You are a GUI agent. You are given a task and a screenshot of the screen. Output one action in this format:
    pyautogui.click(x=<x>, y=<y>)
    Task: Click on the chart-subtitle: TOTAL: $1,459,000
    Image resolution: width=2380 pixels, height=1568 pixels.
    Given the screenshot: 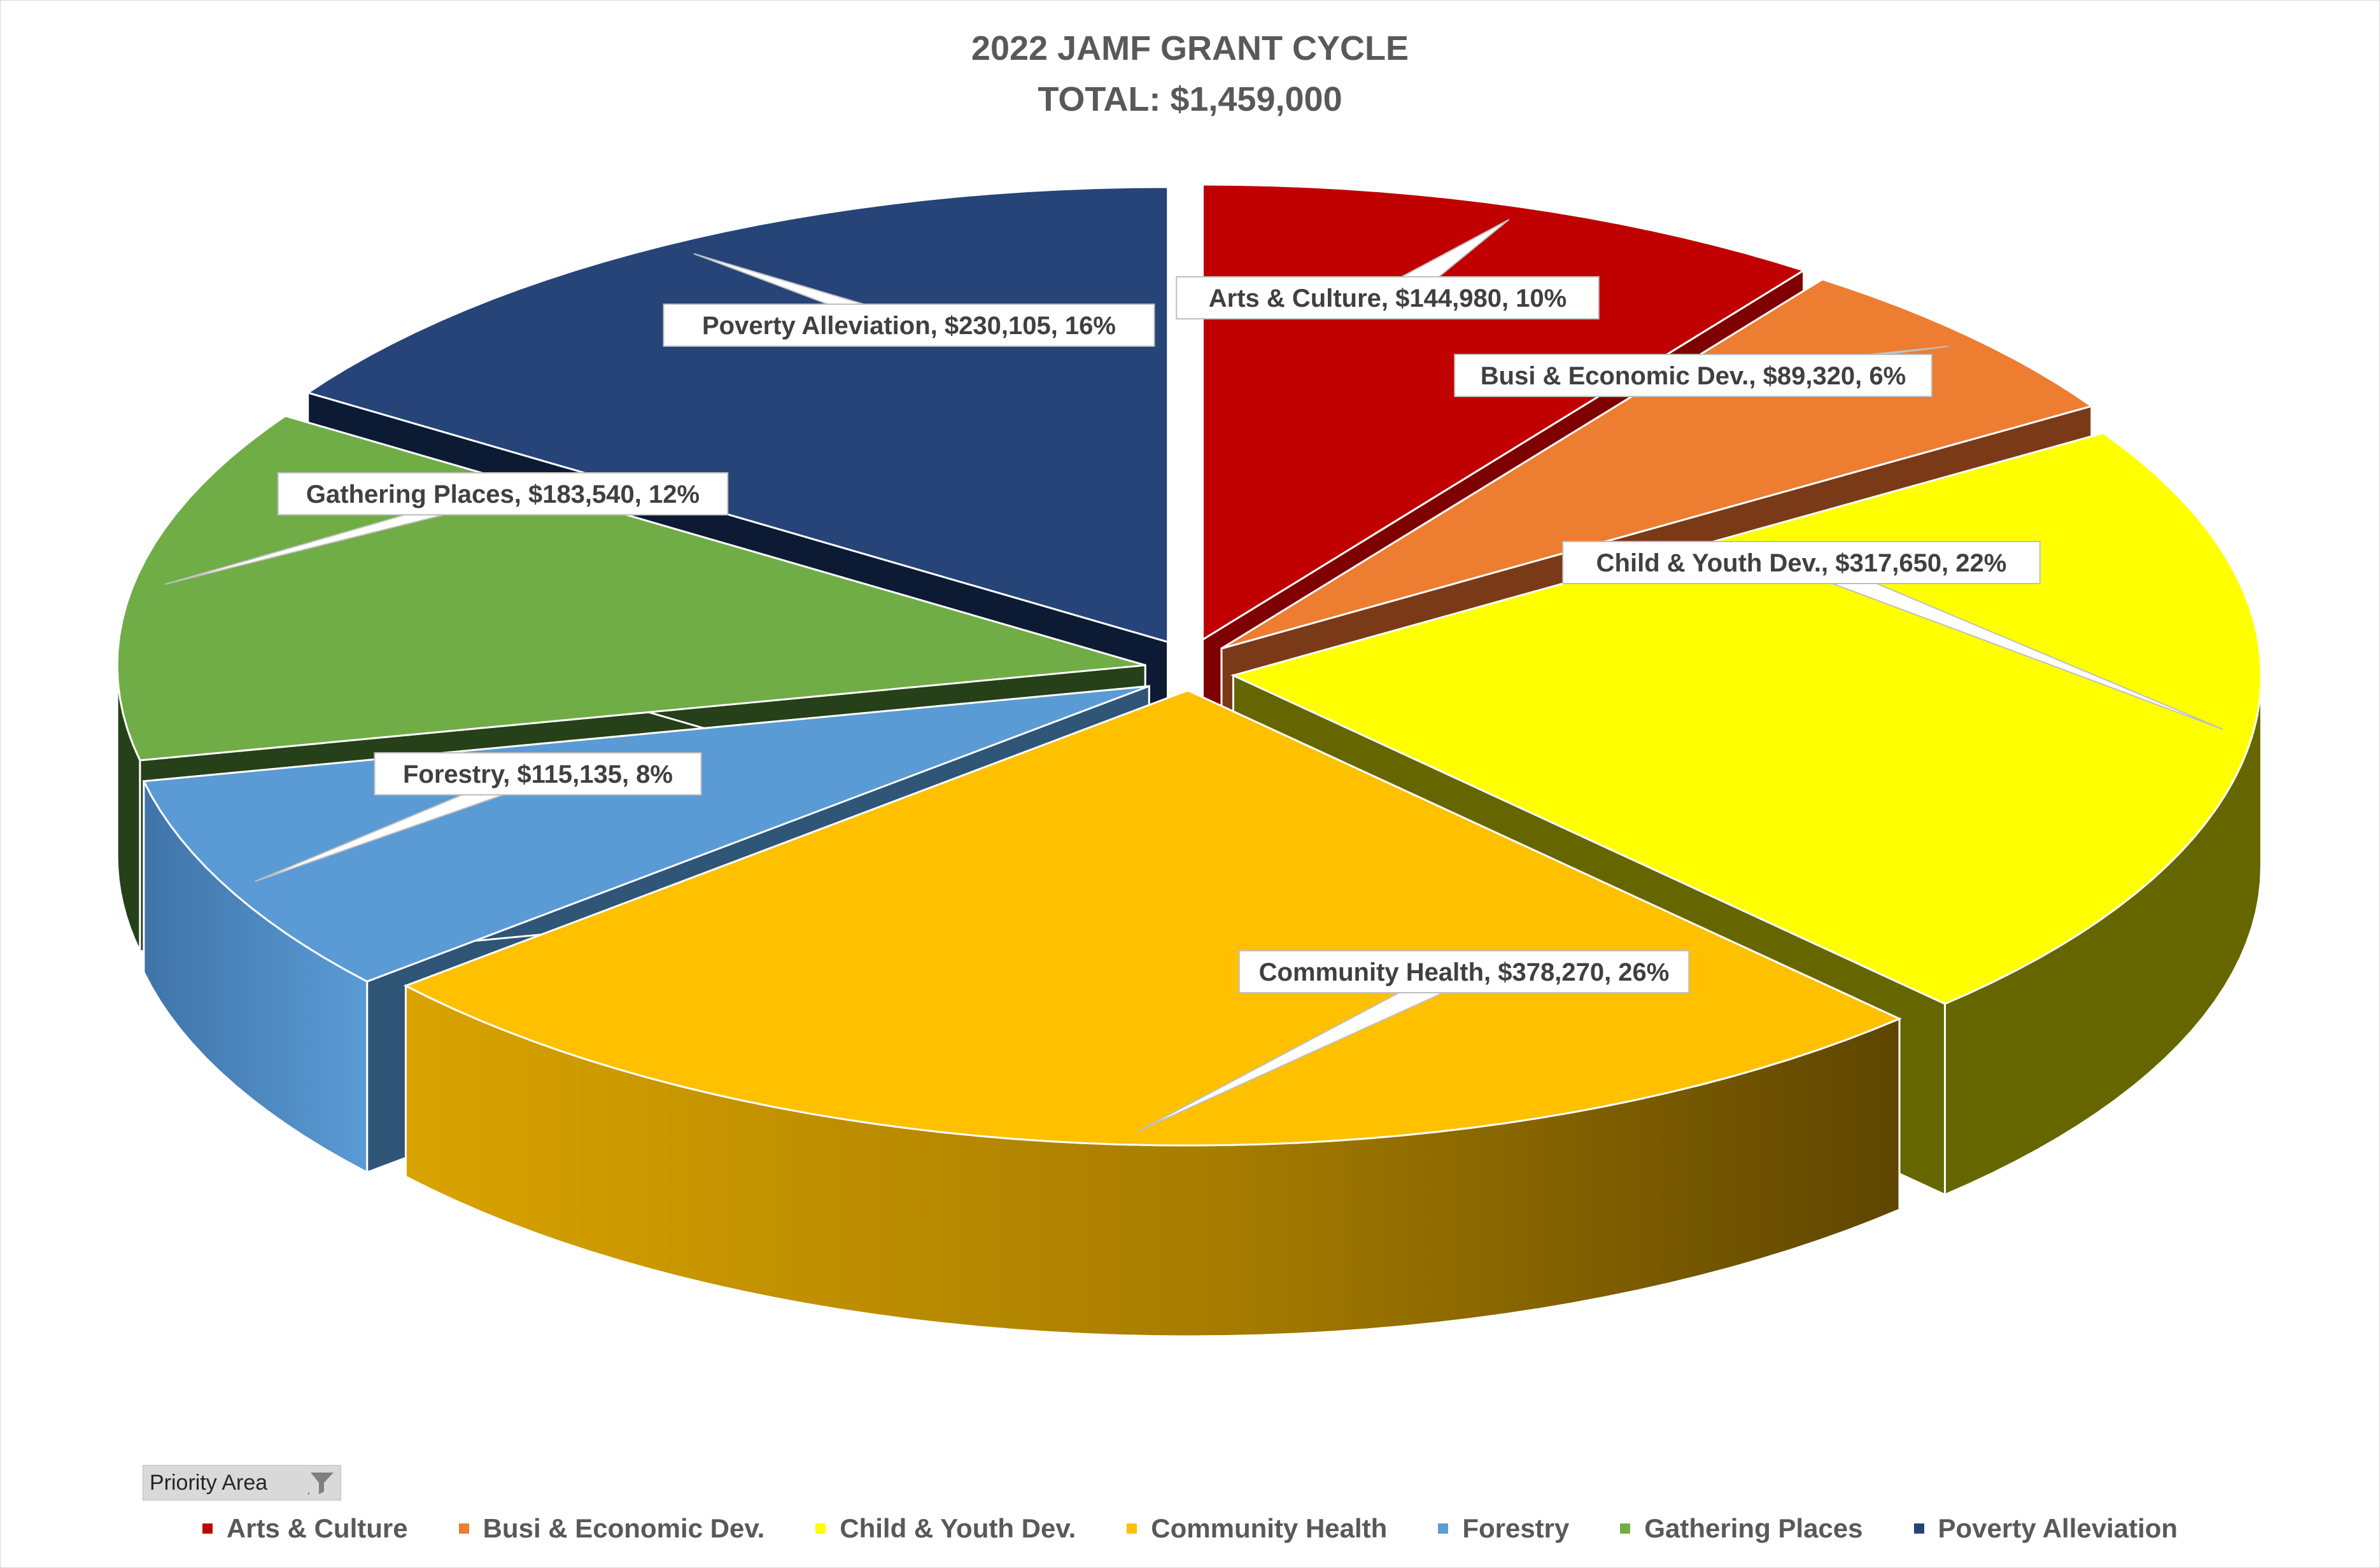 What is the action you would take?
    pyautogui.click(x=1190, y=99)
    